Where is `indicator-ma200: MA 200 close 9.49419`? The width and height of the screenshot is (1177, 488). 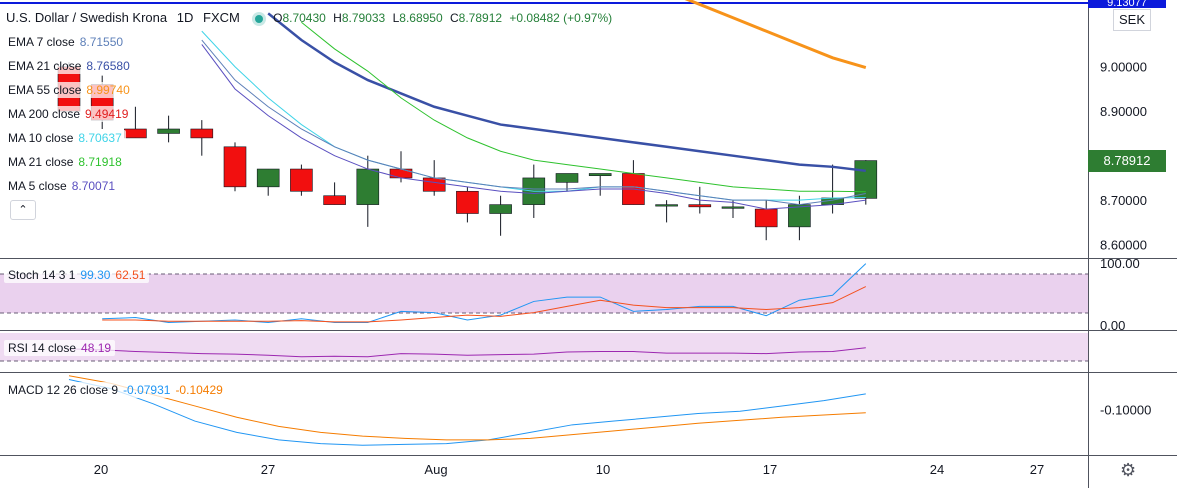 indicator-ma200: MA 200 close 9.49419 is located at coordinates (68, 114).